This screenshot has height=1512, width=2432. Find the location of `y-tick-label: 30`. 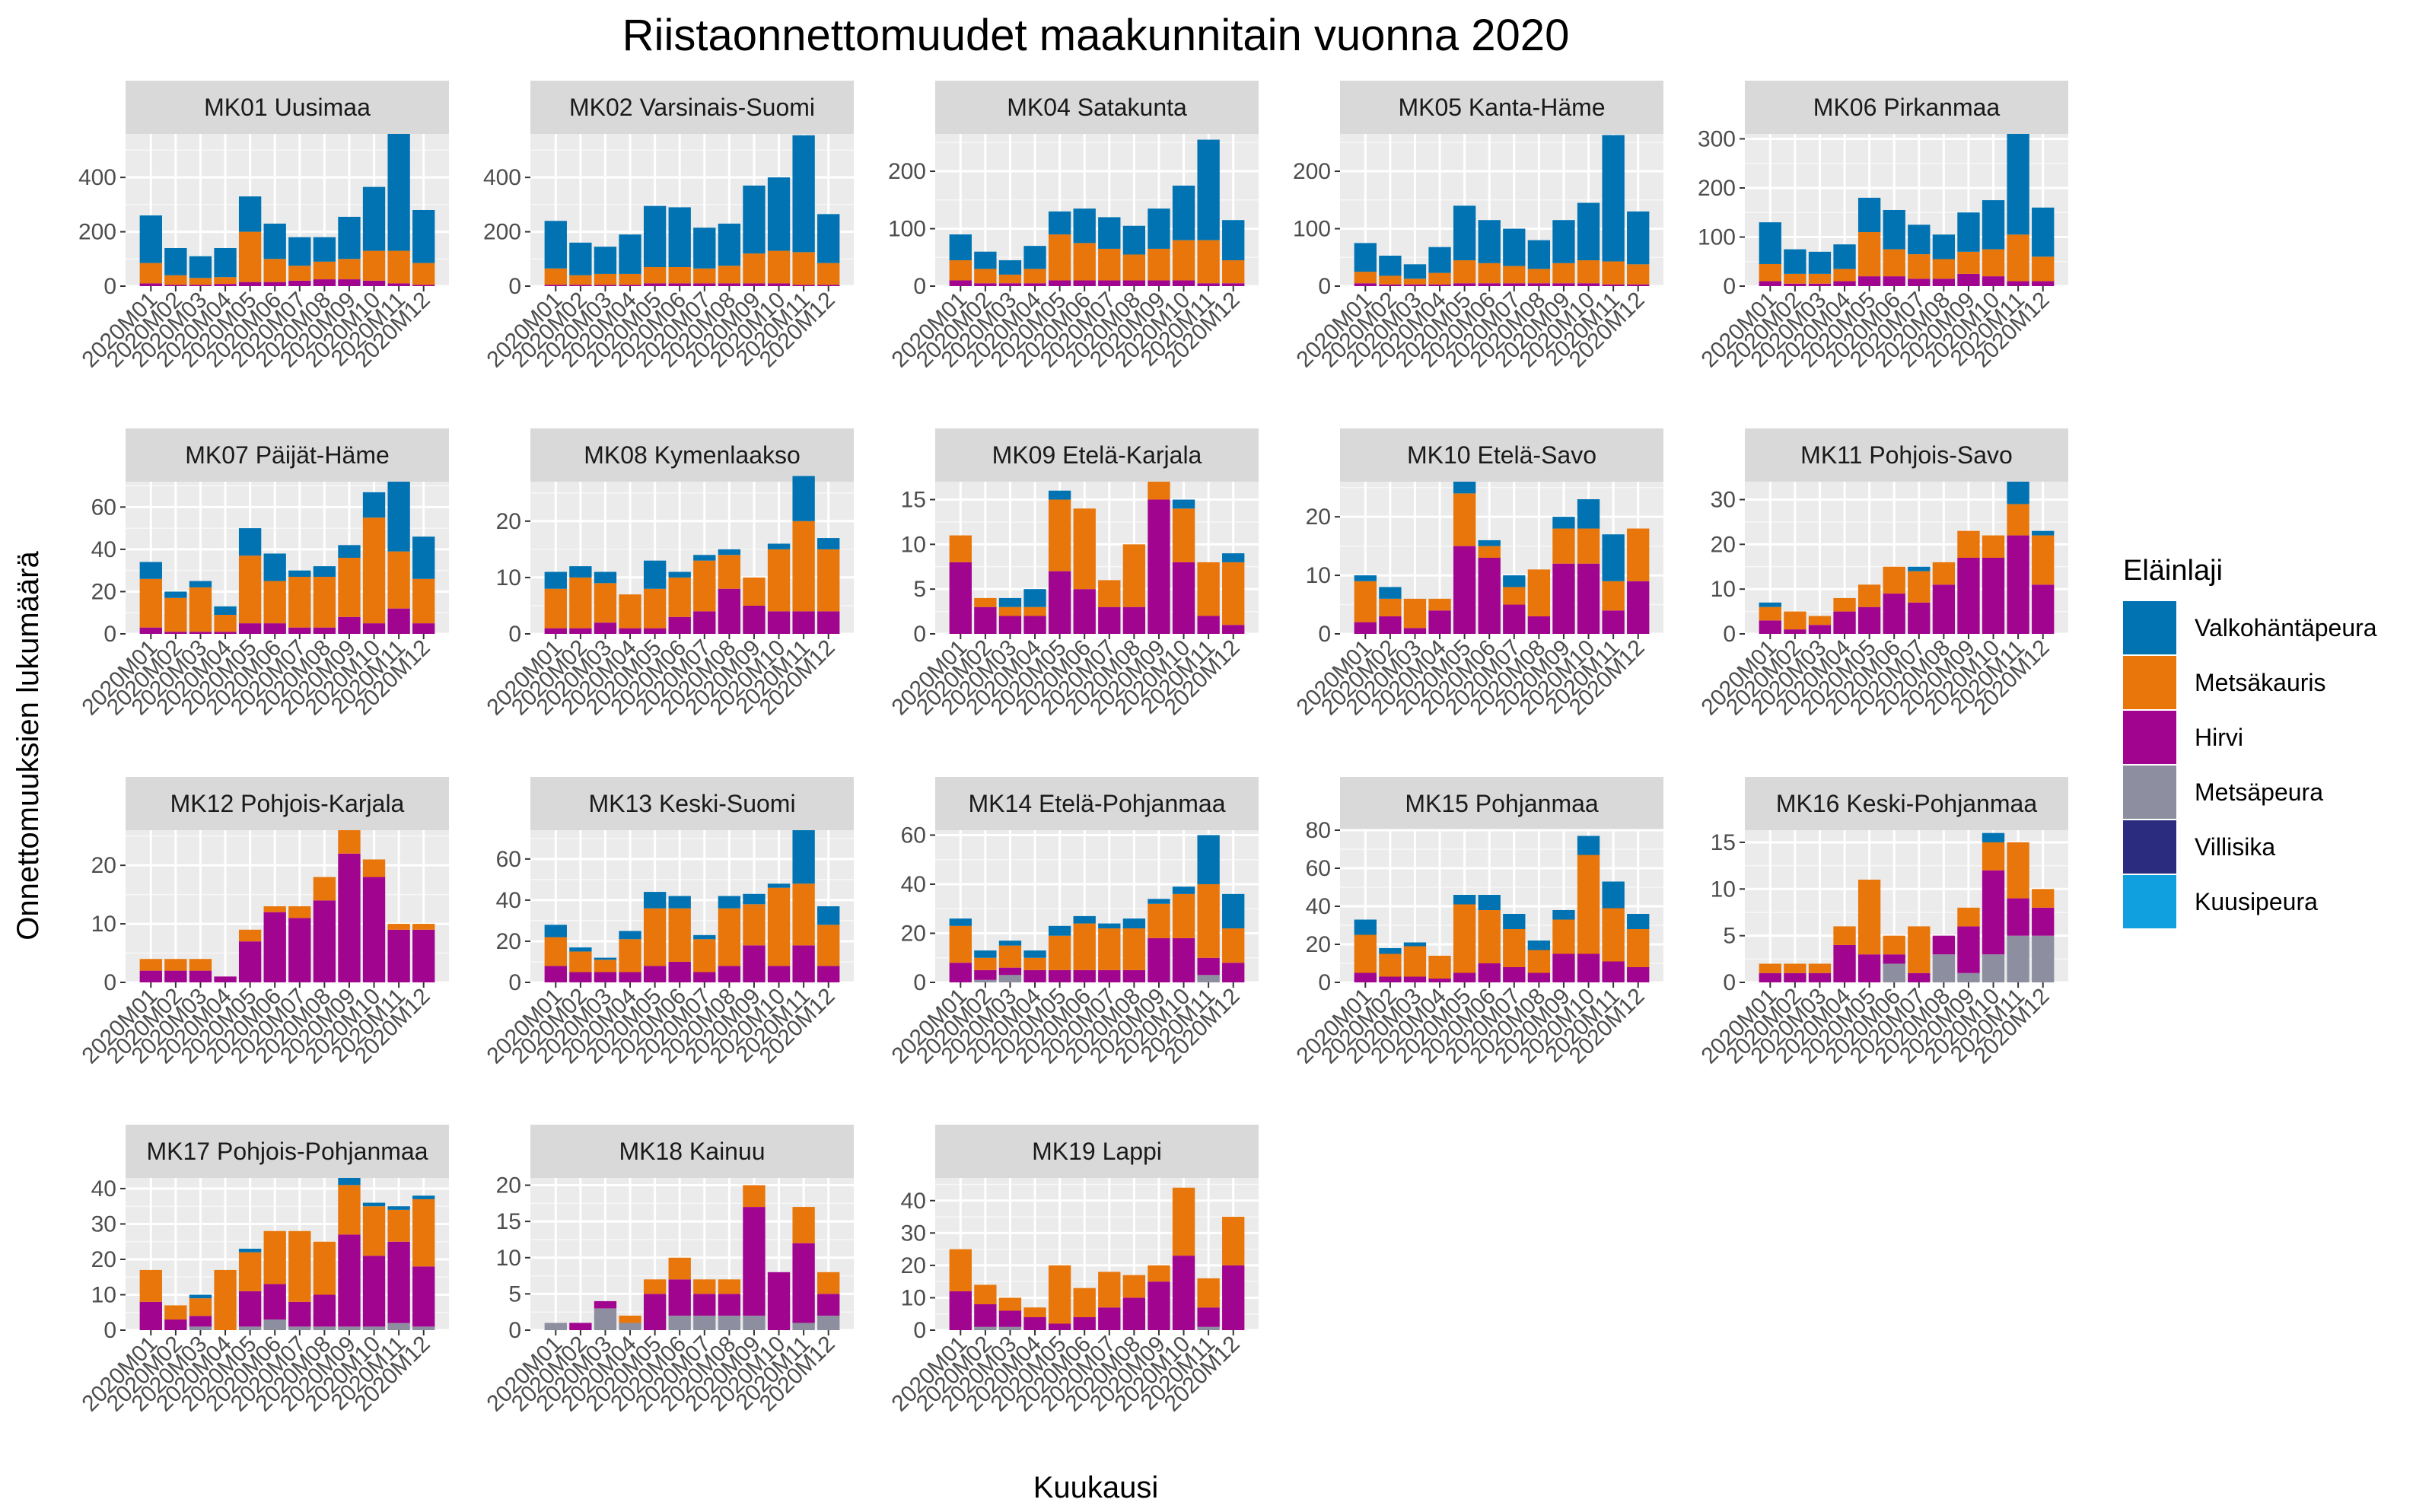

y-tick-label: 30 is located at coordinates (1723, 500).